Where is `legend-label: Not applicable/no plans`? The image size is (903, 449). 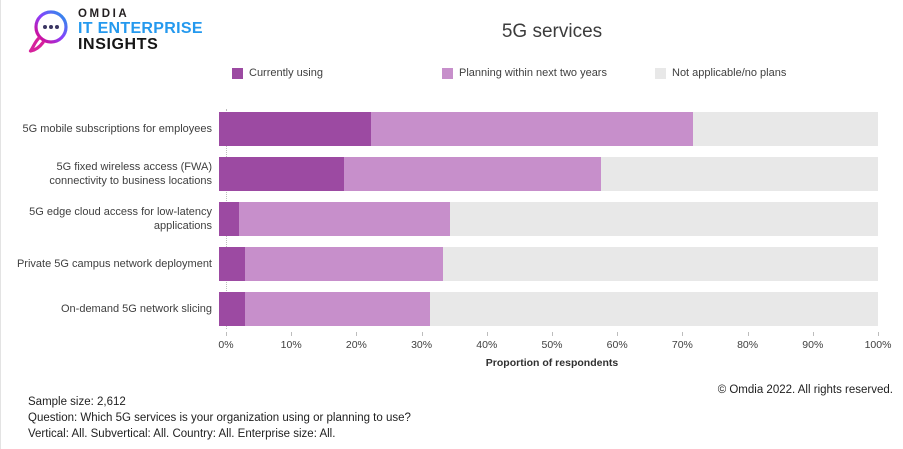 legend-label: Not applicable/no plans is located at coordinates (729, 73).